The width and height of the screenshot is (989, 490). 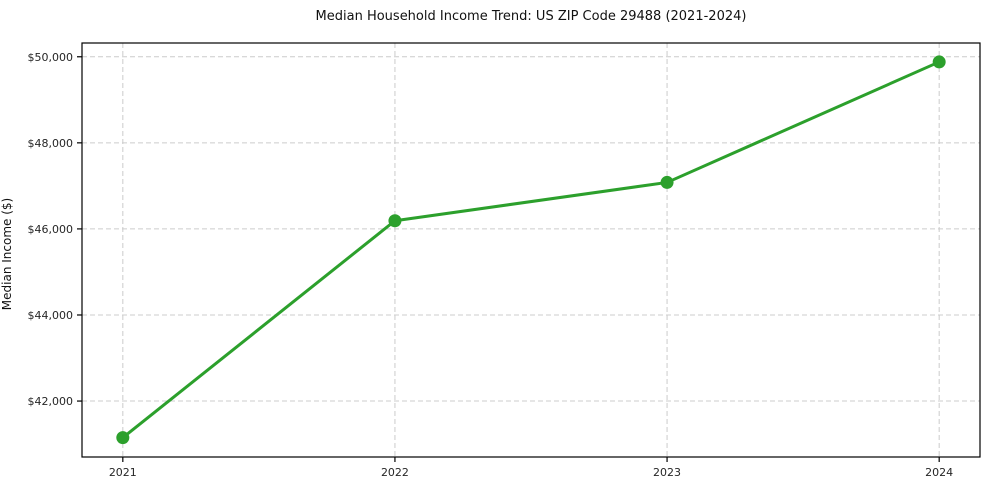 I want to click on x-tick-label: 2021, so click(x=123, y=472).